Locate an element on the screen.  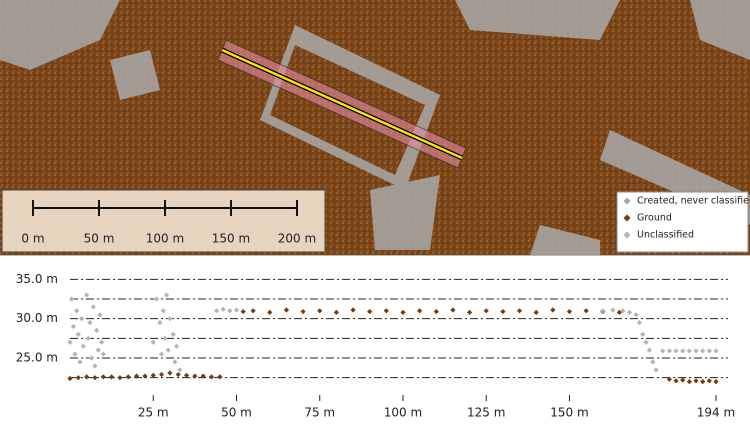
scale-bar-box is located at coordinates (163, 221).